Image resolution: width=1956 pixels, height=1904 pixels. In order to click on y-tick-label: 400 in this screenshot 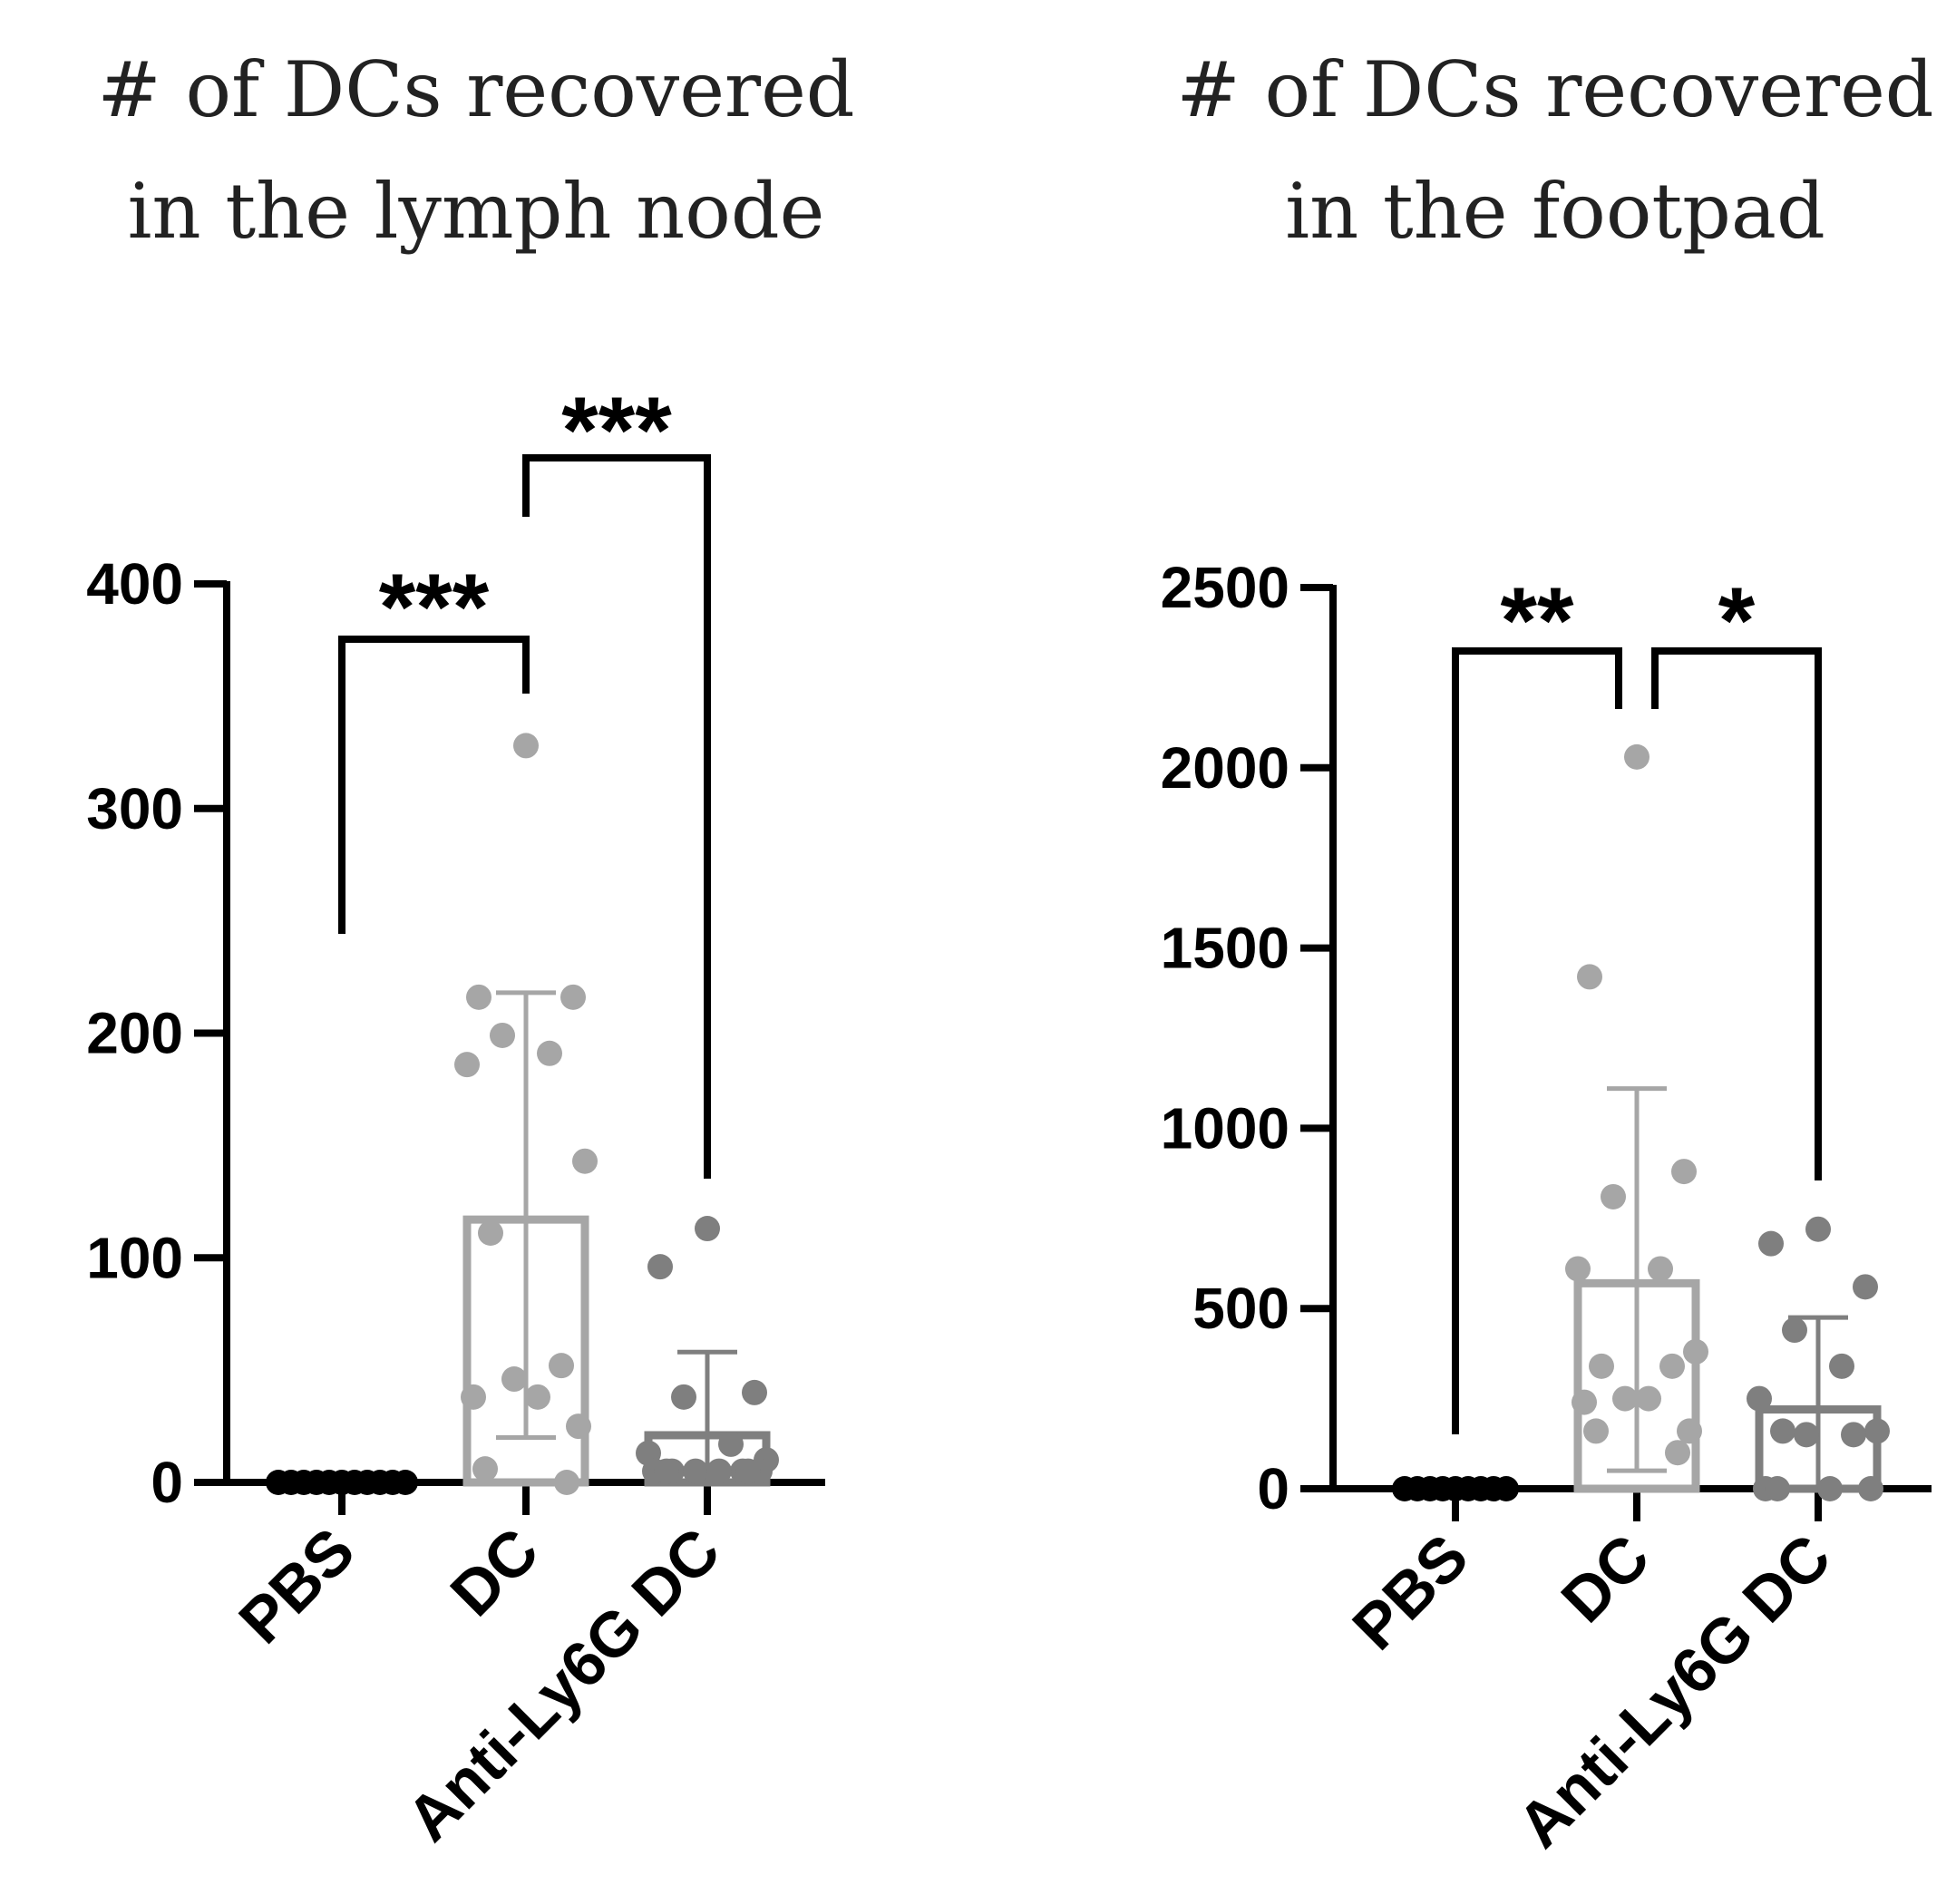, I will do `click(134, 584)`.